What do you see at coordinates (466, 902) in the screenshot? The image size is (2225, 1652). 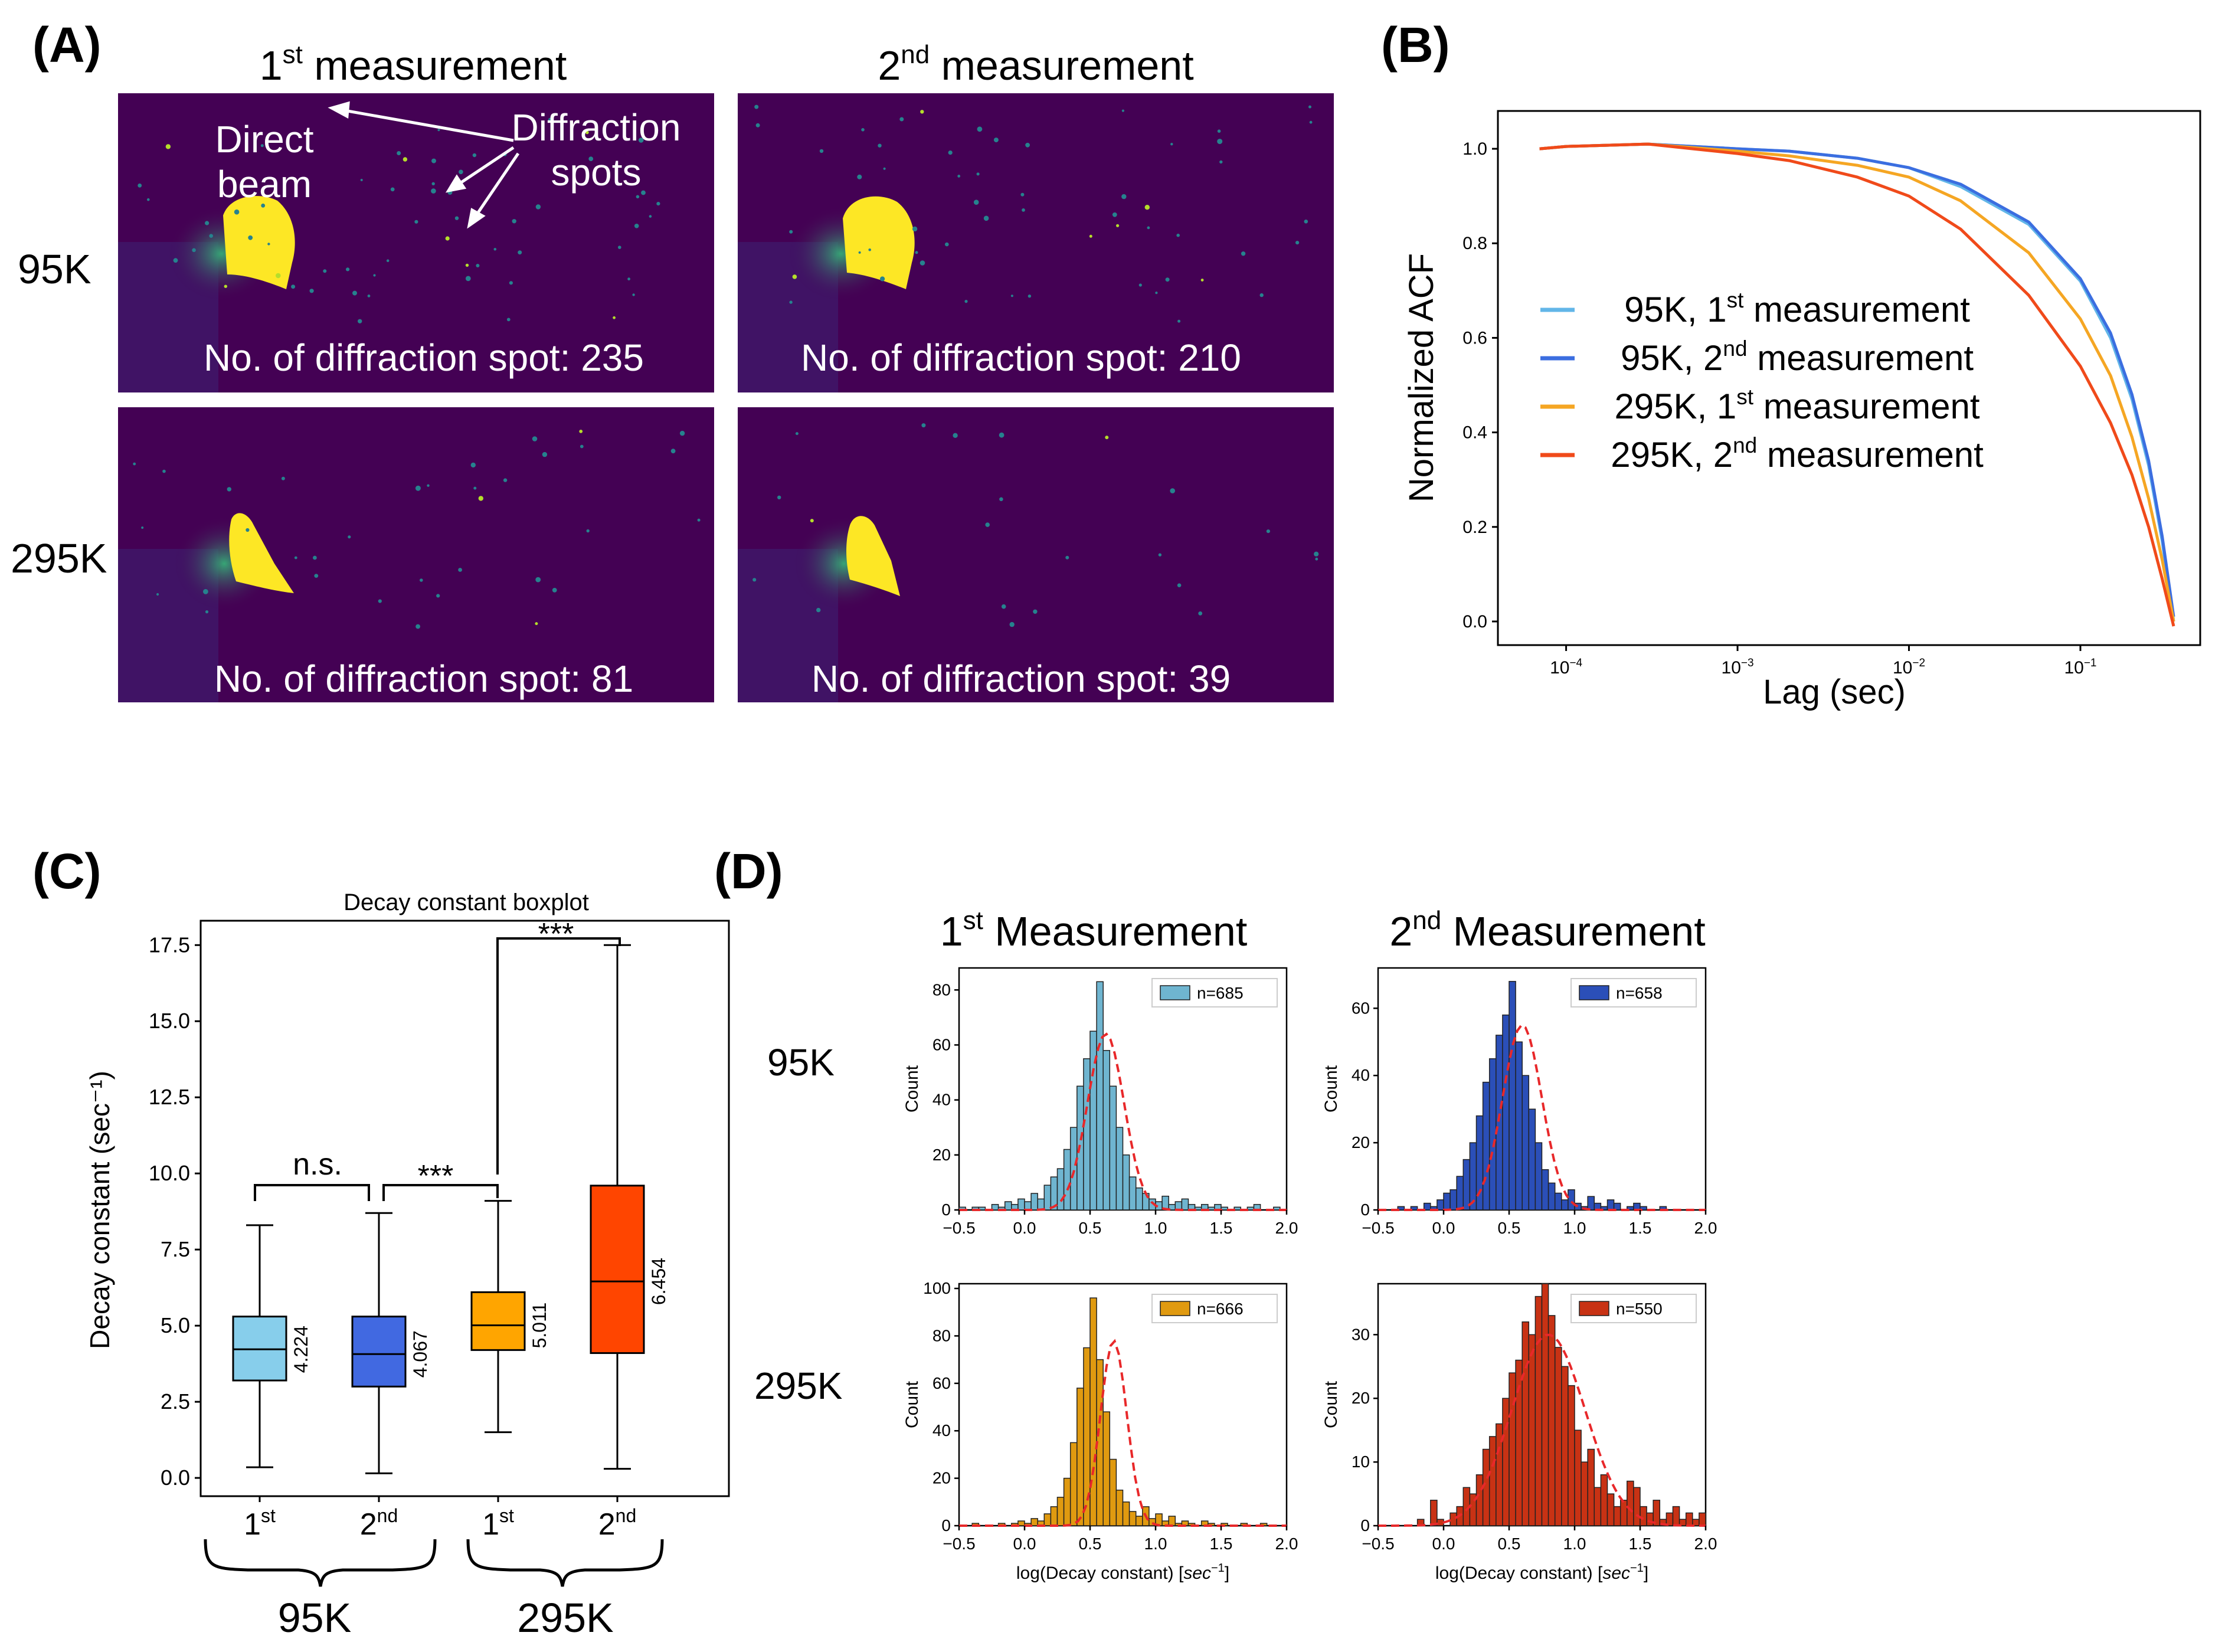 I see `chart-title: Decay constant boxplot` at bounding box center [466, 902].